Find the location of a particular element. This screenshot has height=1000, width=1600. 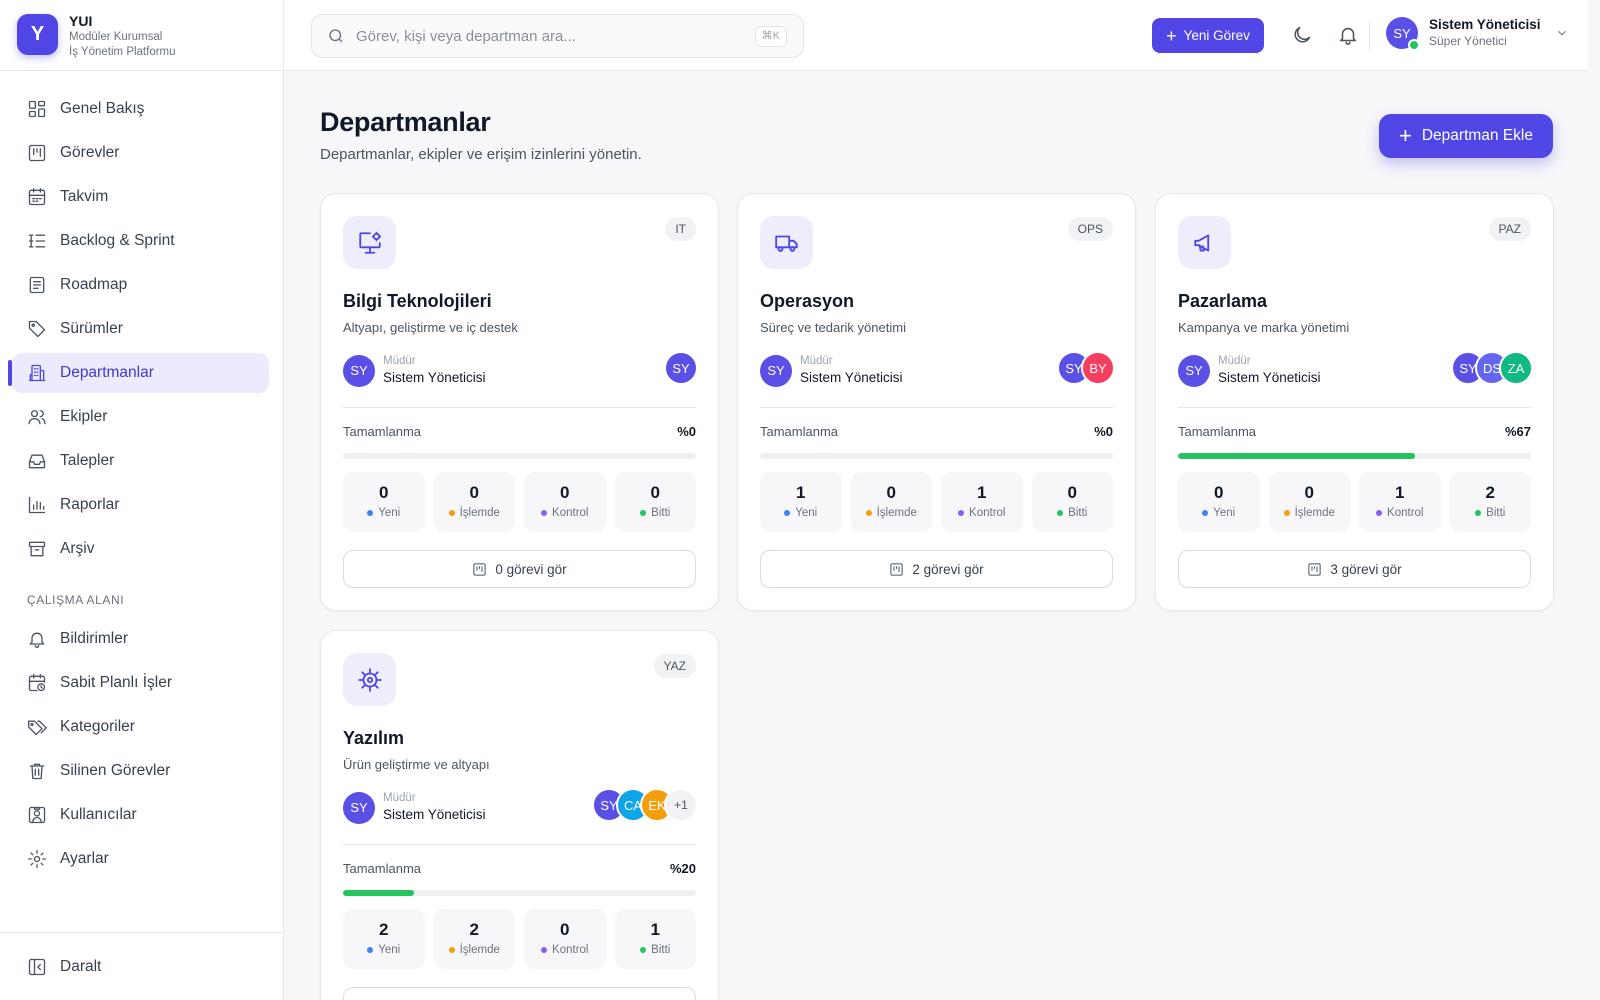

sidebar-item-kullanicilar: Kullanıcılar is located at coordinates (140, 815).